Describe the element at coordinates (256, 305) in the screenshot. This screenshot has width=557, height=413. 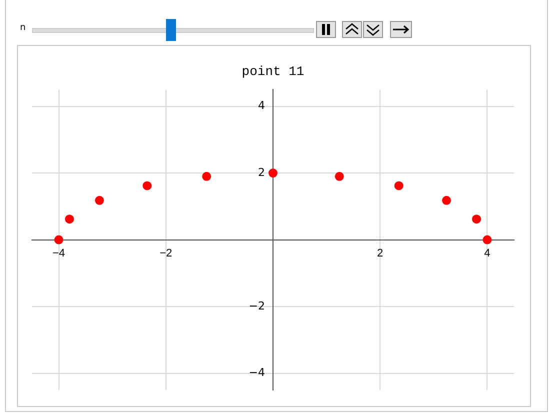
I see `y-tick-label: −2` at that location.